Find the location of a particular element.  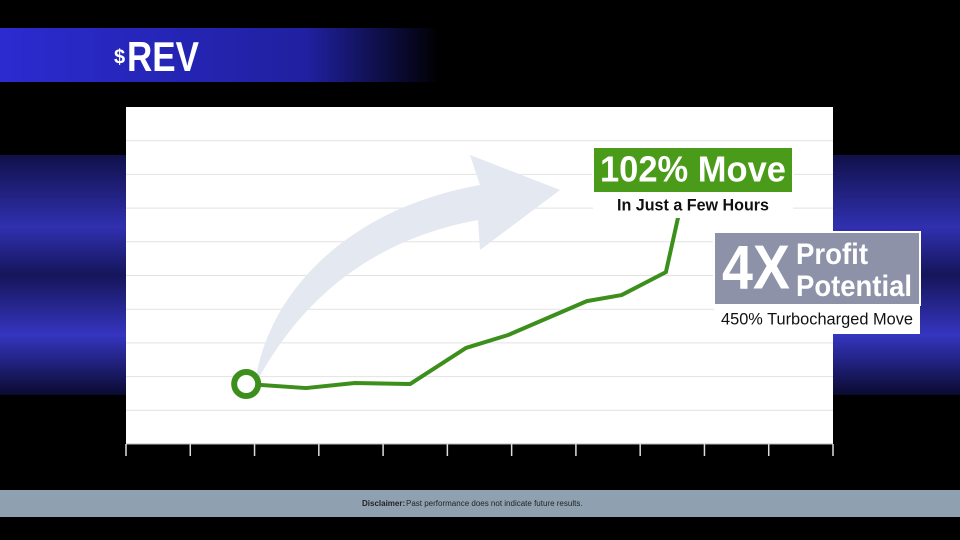

profit-subline: 450% Turbocharged Move is located at coordinates (817, 318).